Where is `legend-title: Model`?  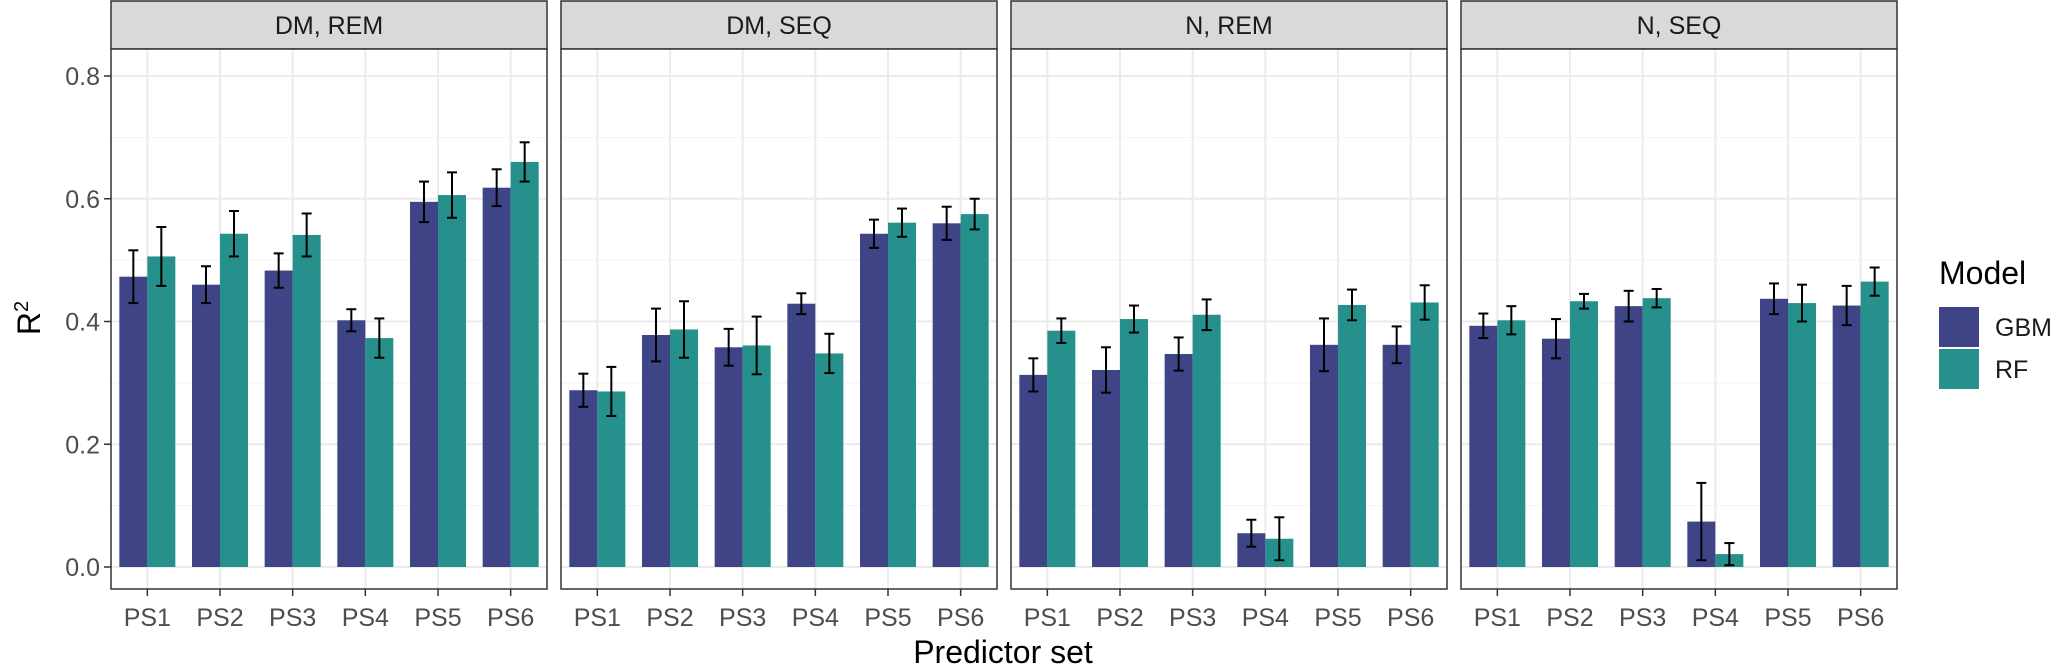 legend-title: Model is located at coordinates (1982, 273).